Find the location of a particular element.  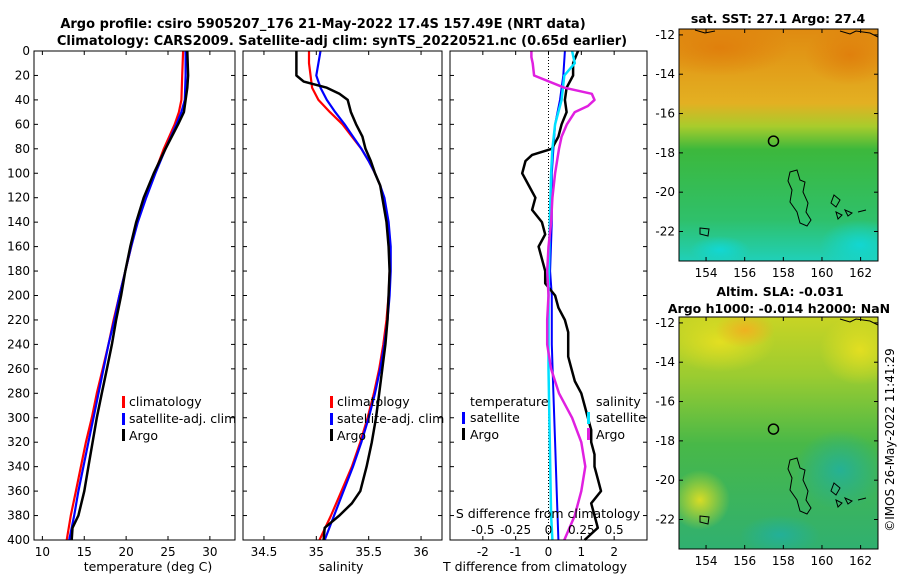

x-tick-label: 35 is located at coordinates (316, 552).